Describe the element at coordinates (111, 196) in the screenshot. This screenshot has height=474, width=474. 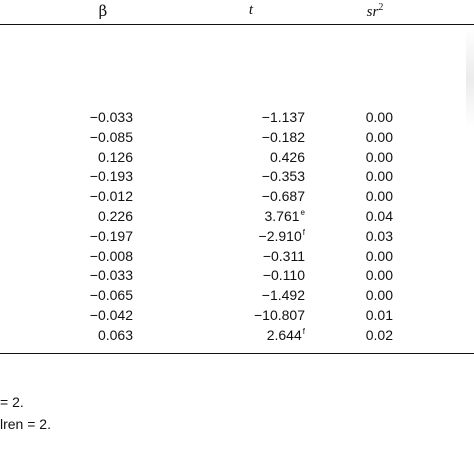
I see `cell-beta-value: −0.012` at that location.